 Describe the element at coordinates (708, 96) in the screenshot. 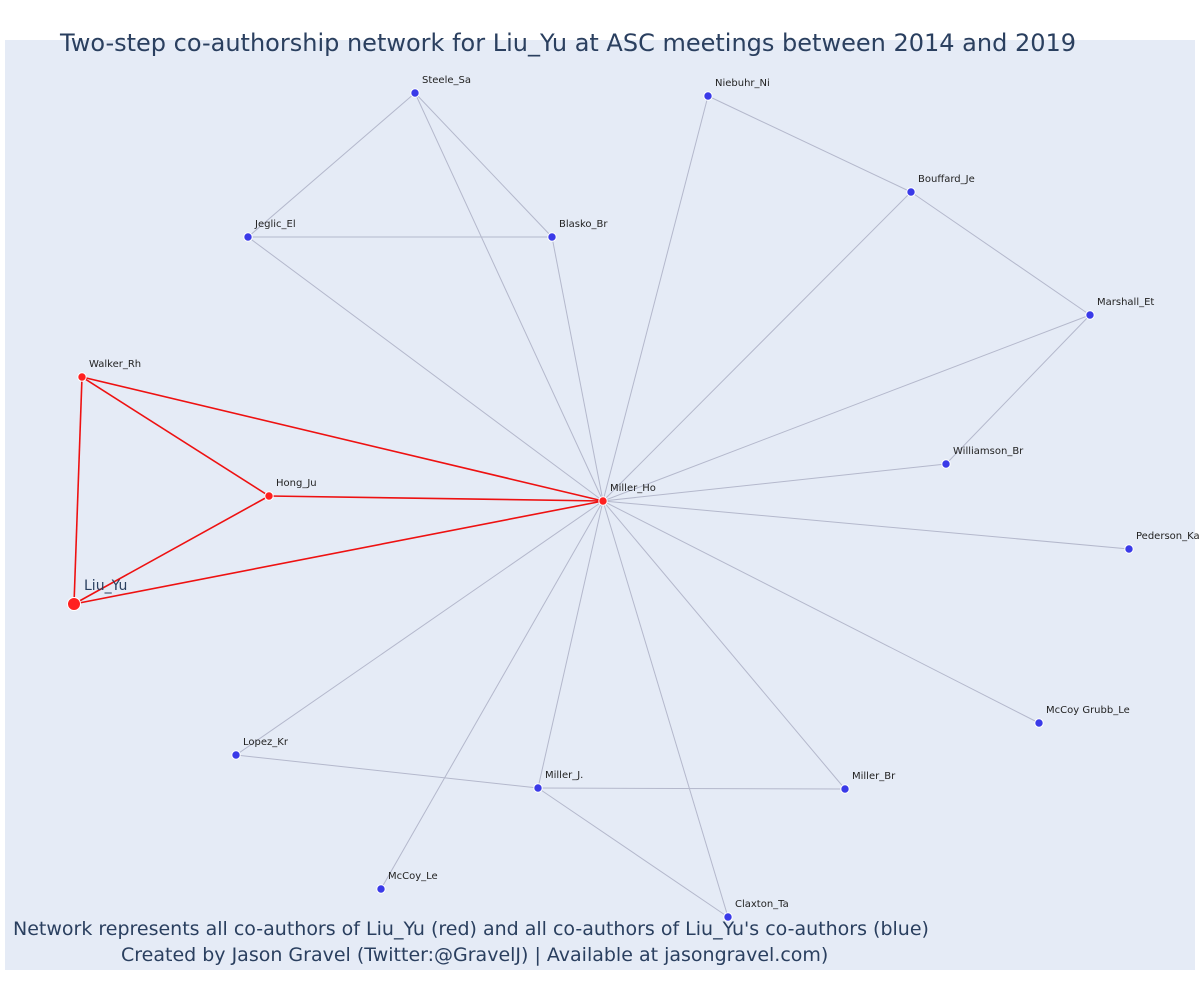

I see `node-niebuhr-ni` at that location.